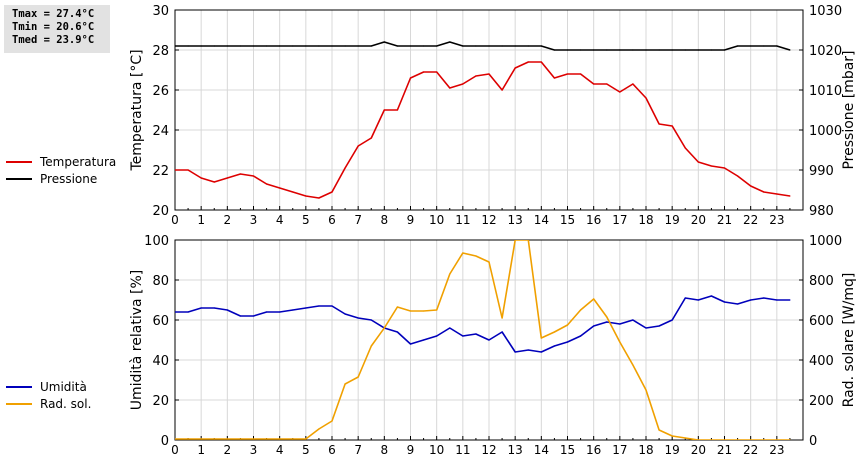  What do you see at coordinates (53, 40) in the screenshot?
I see `stat-tmed: Tmed = 23.9°C` at bounding box center [53, 40].